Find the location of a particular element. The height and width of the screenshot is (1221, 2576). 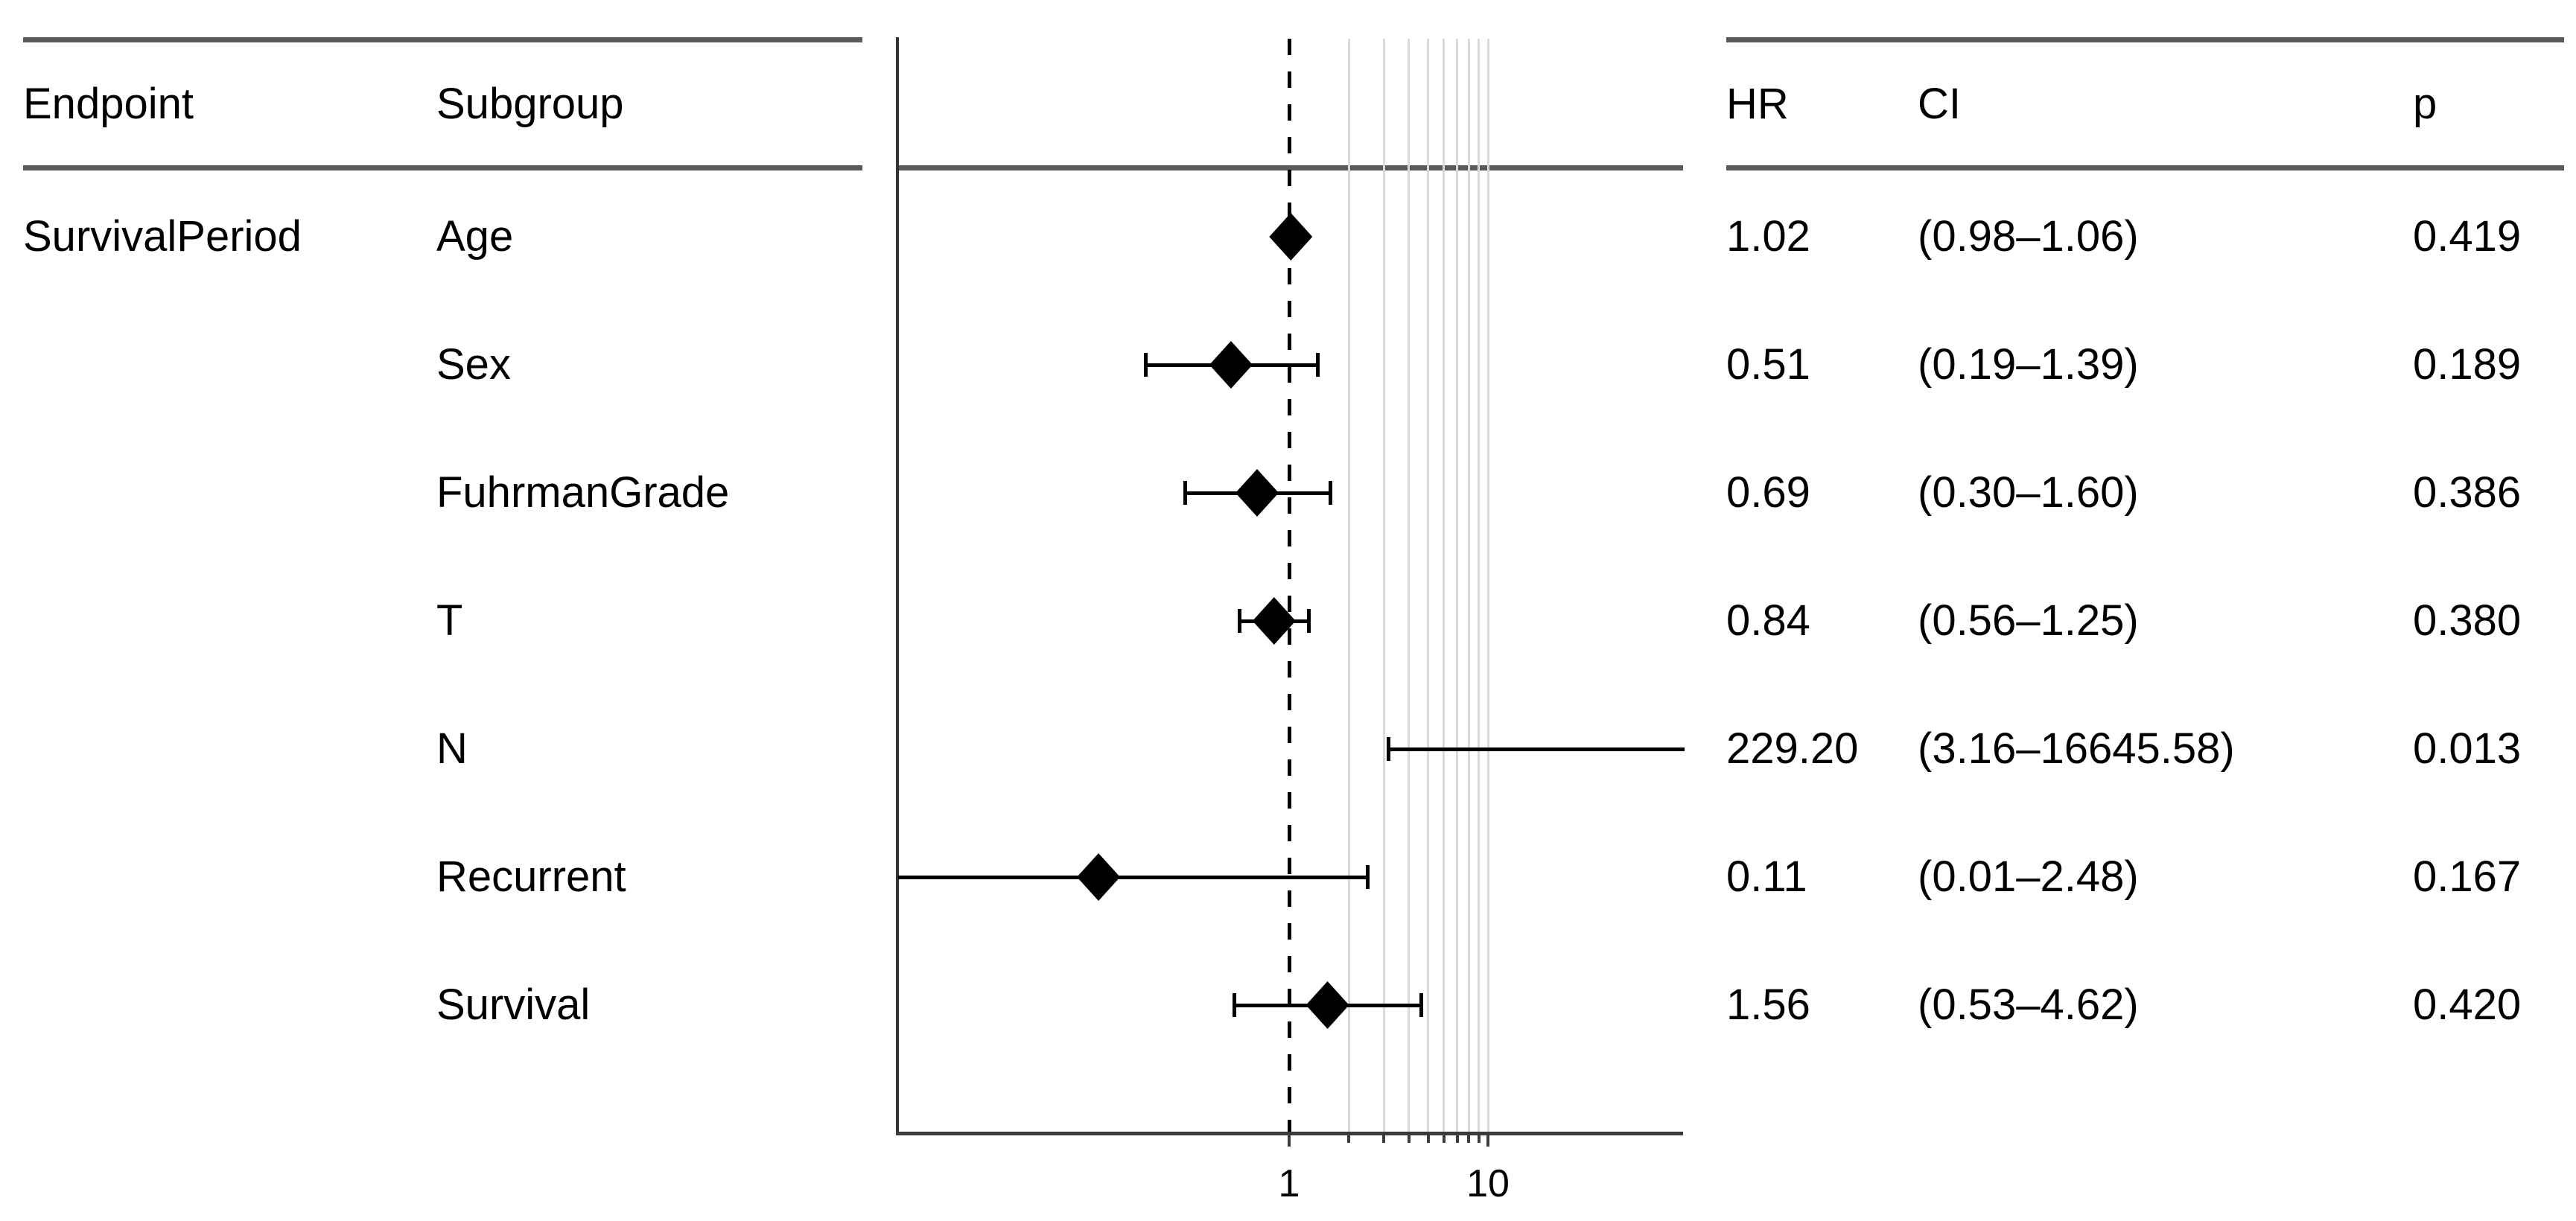

x-axis-tick-label: 1 is located at coordinates (1289, 1183).